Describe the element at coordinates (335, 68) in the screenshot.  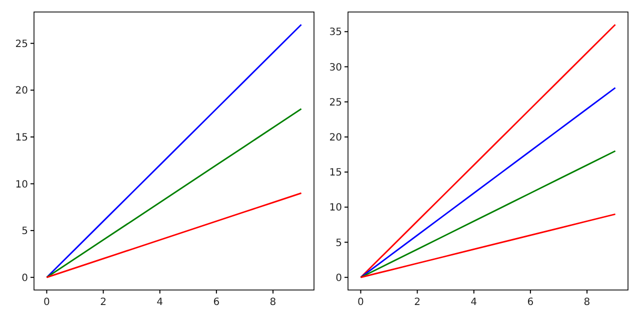
I see `y-tick-label: 30` at that location.